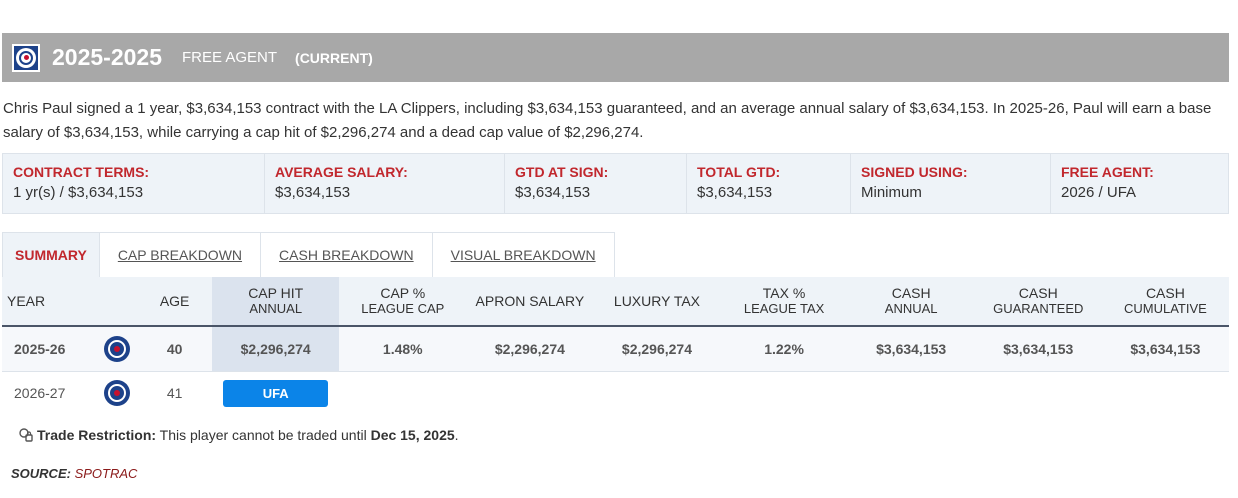 This screenshot has width=1238, height=498. I want to click on header-cash-annual: CASH ANNUAL, so click(911, 302).